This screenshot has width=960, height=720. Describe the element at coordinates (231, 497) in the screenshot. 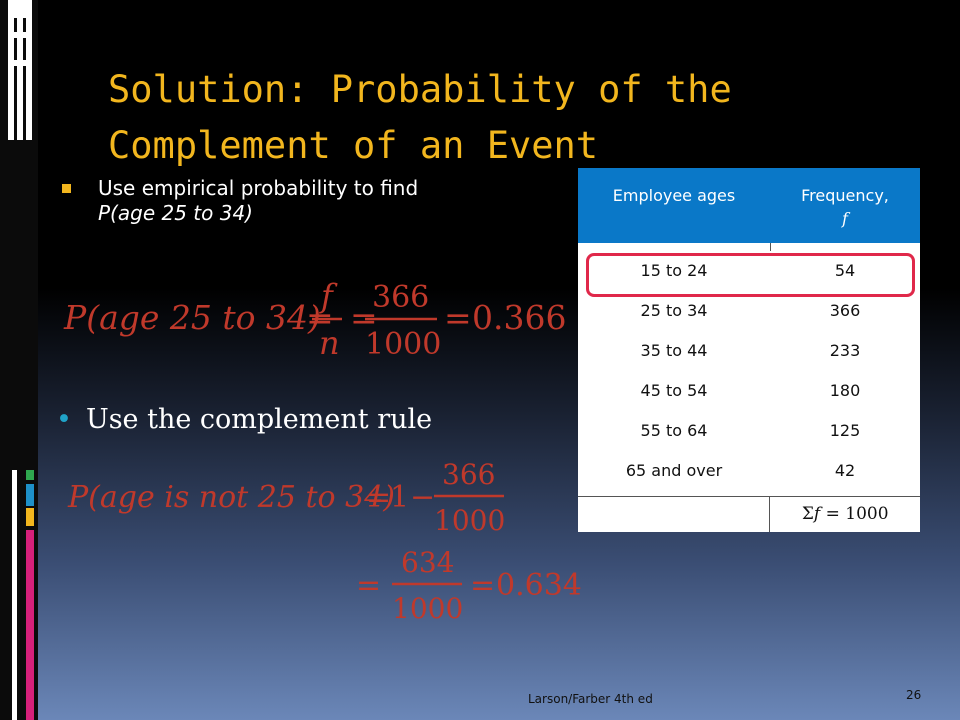

I see `formula2-lhs: P(age is not 25 to 34)` at that location.